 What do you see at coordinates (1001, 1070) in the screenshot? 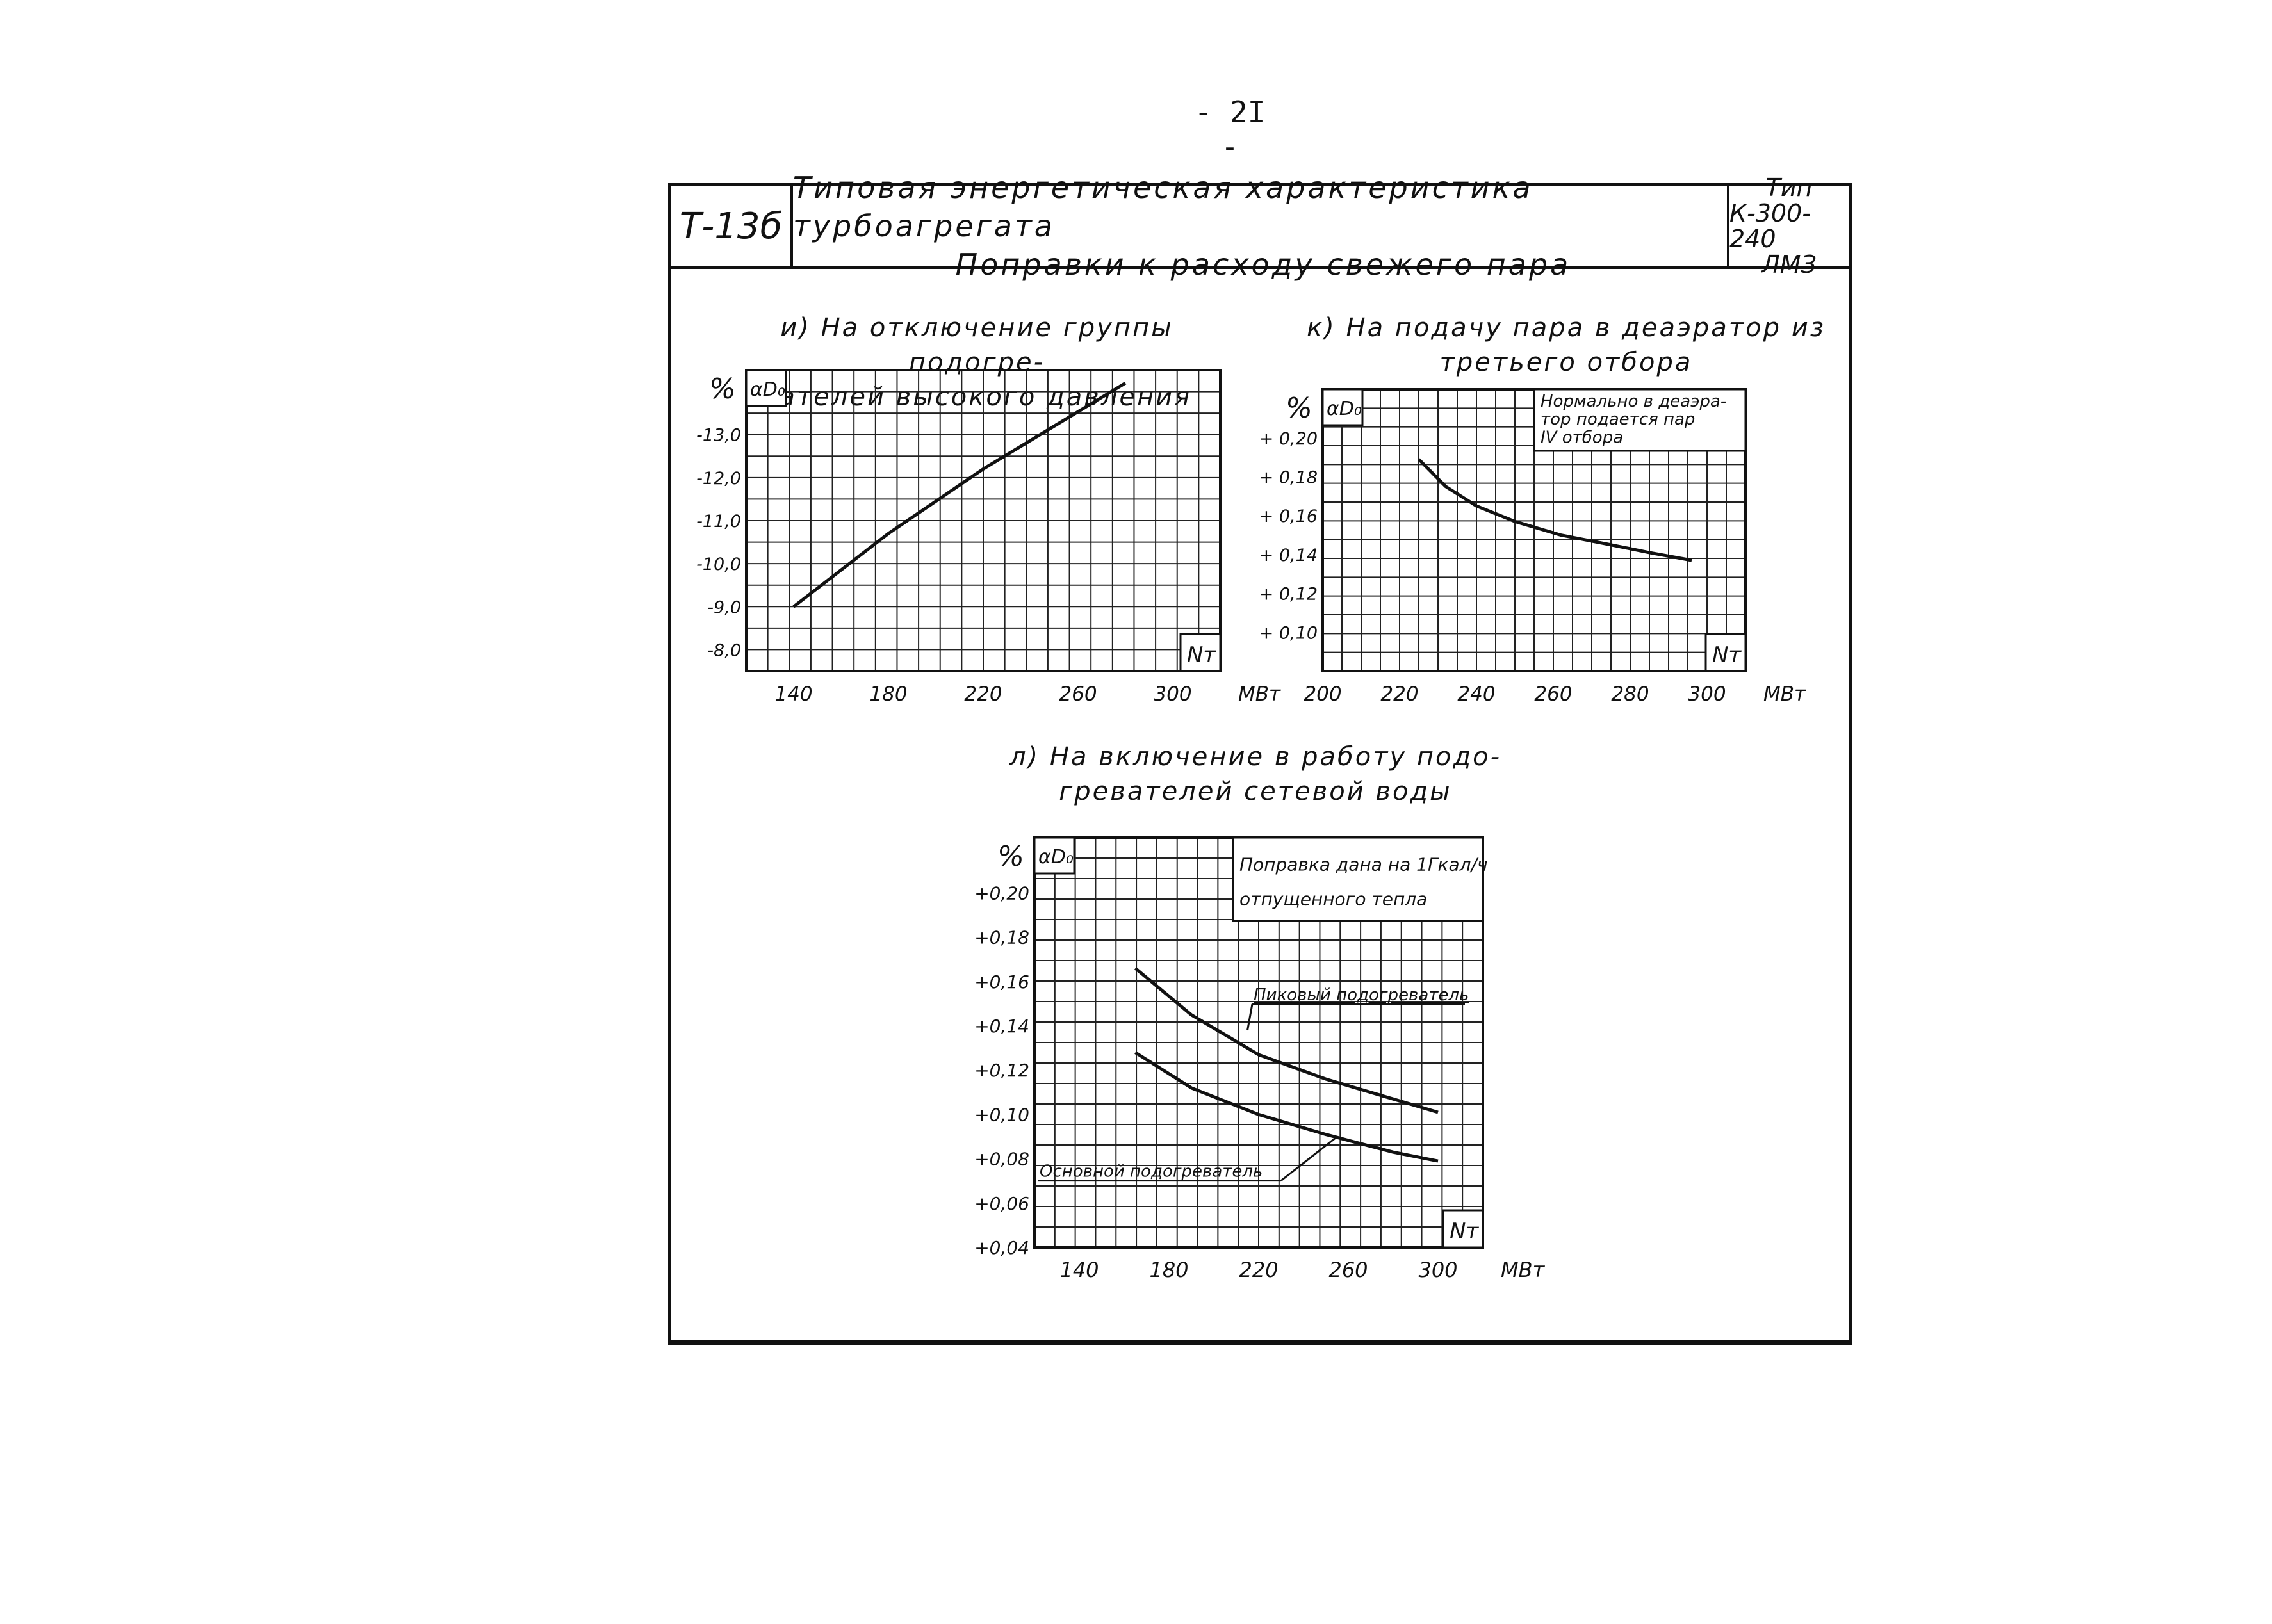
I see `y-tick-label: +0,12` at bounding box center [1001, 1070].